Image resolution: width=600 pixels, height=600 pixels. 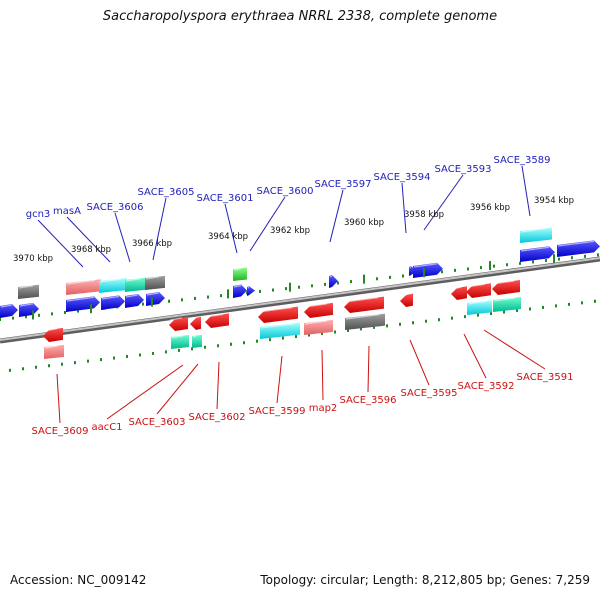 I want to click on scale-tick-label: 3960 kbp, so click(x=364, y=223).